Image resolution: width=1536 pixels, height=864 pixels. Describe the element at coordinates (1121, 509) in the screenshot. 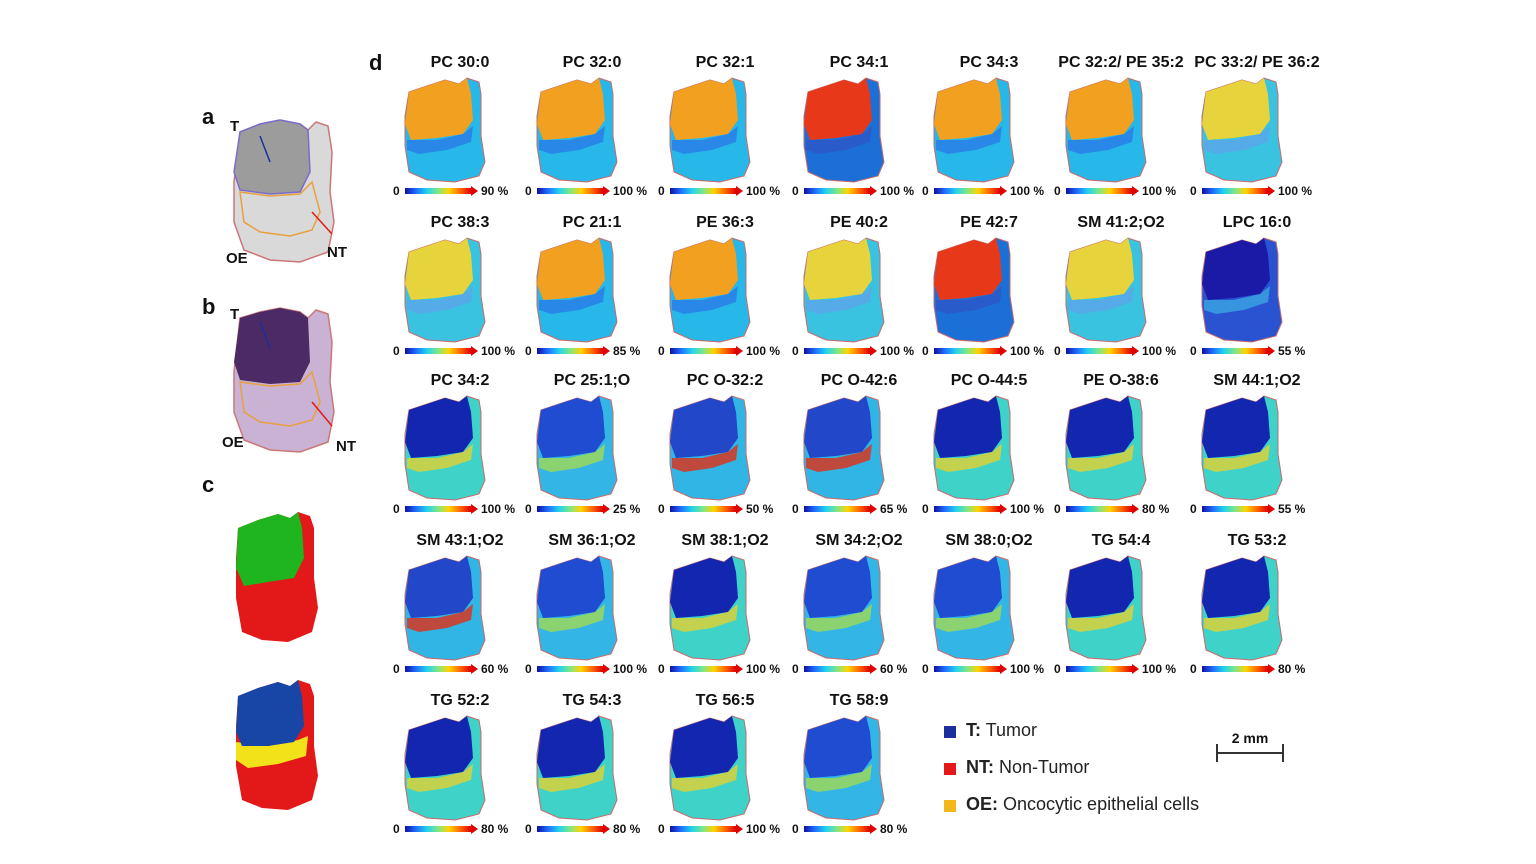

I see `colorbar: 0 80 %` at that location.